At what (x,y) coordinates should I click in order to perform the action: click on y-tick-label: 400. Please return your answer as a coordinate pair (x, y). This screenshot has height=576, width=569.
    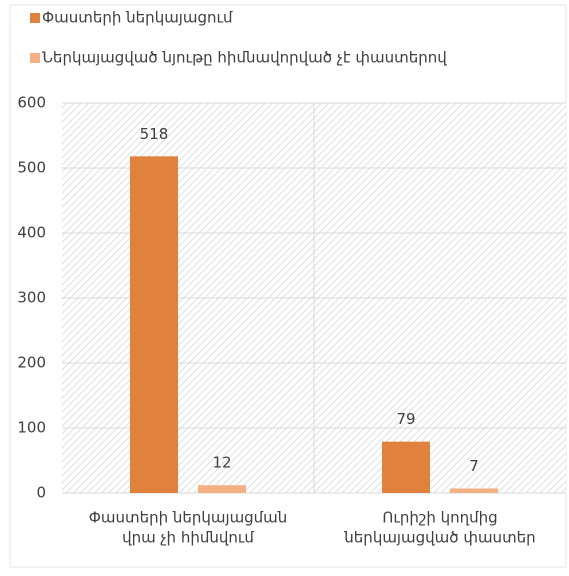
    Looking at the image, I should click on (31, 233).